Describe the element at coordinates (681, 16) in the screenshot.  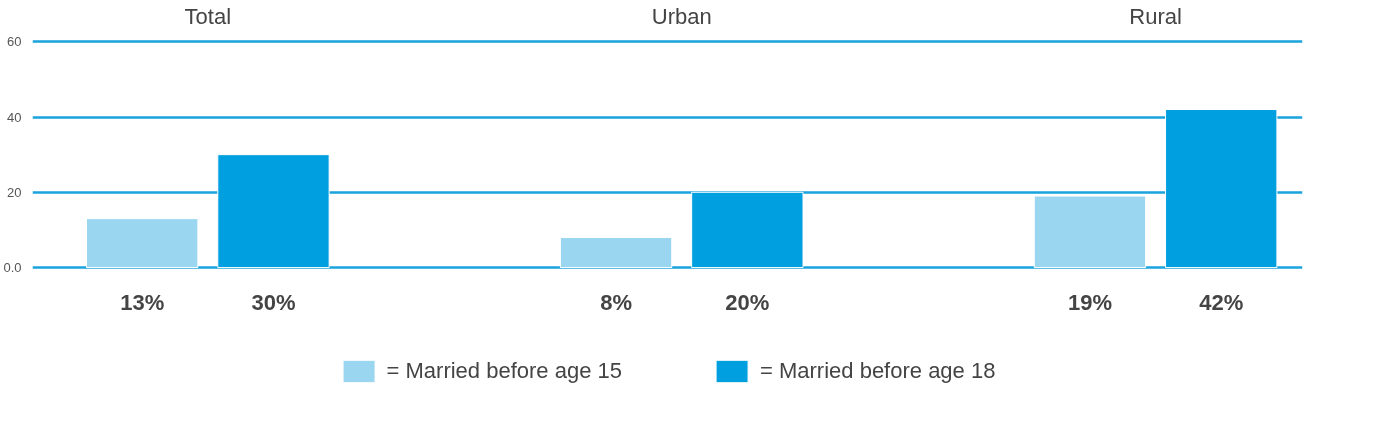
I see `x-tick-label: Urban` at that location.